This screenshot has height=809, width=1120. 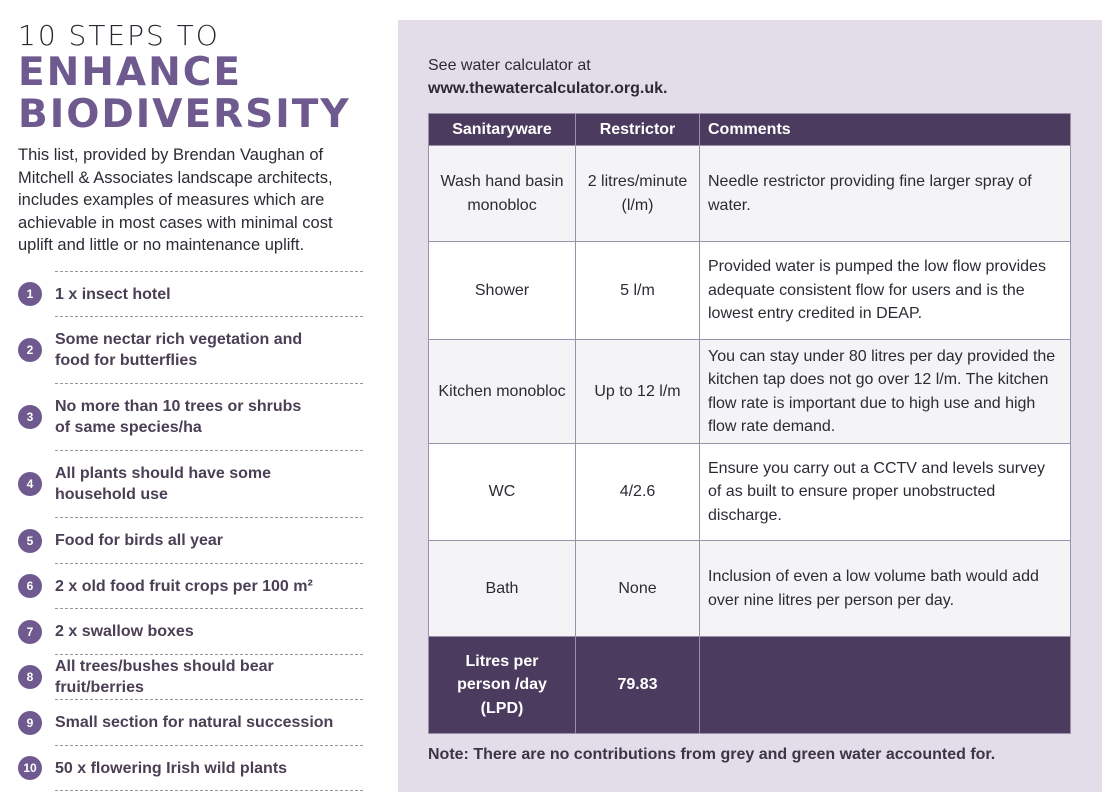 I want to click on step-text: 50 x flowering Irish wild plants, so click(x=171, y=768).